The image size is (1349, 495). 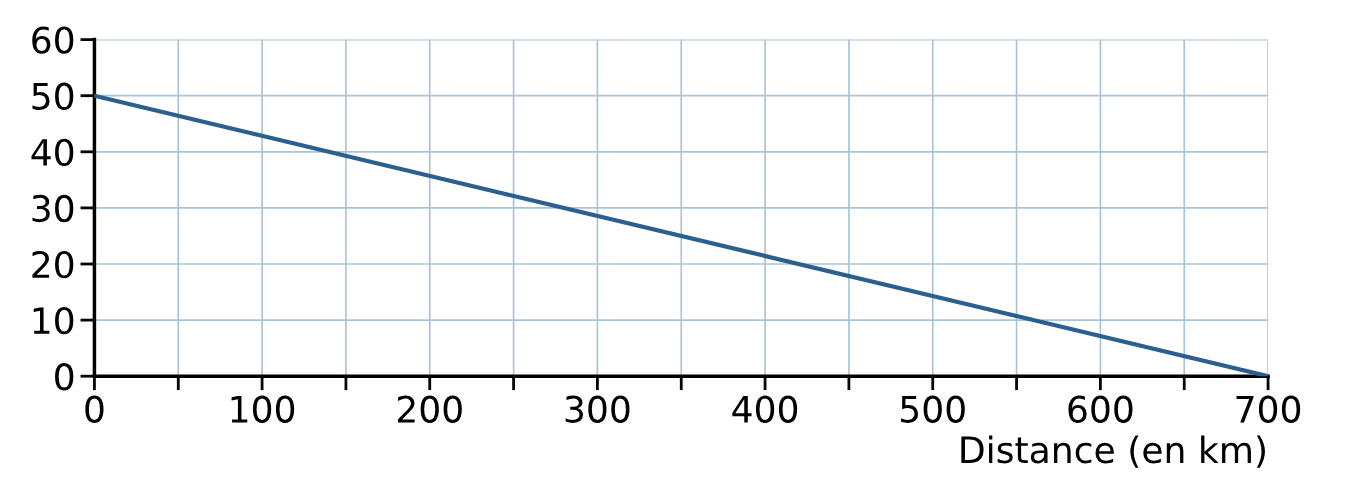 I want to click on x-tick-label: 400, so click(x=765, y=409).